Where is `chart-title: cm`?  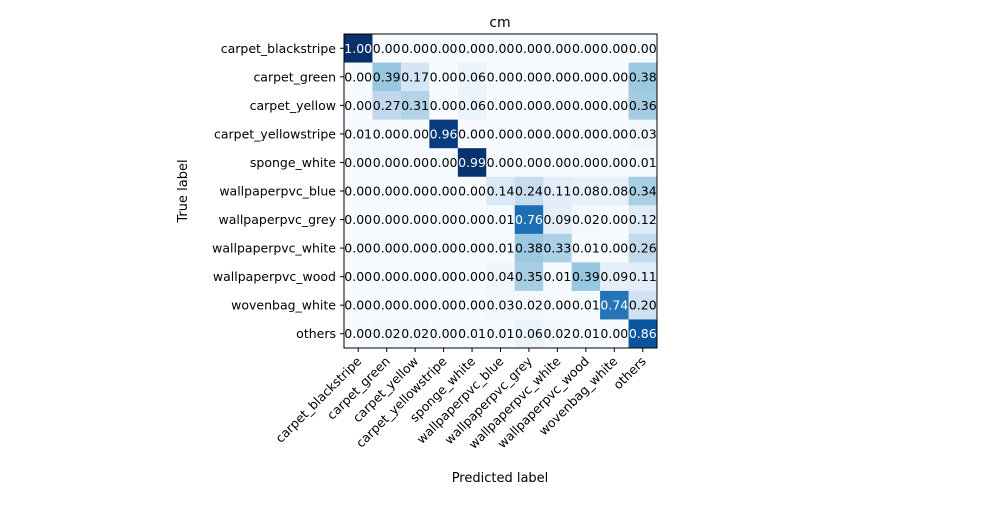 chart-title: cm is located at coordinates (499, 23).